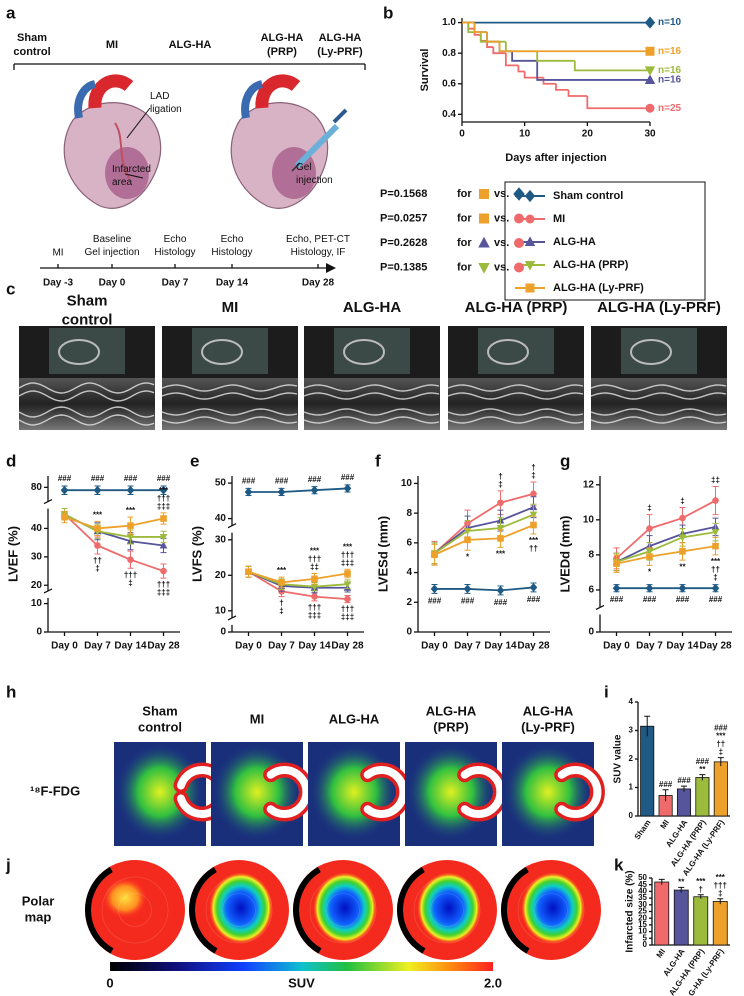  What do you see at coordinates (650, 134) in the screenshot?
I see `x-tick-label: 30` at bounding box center [650, 134].